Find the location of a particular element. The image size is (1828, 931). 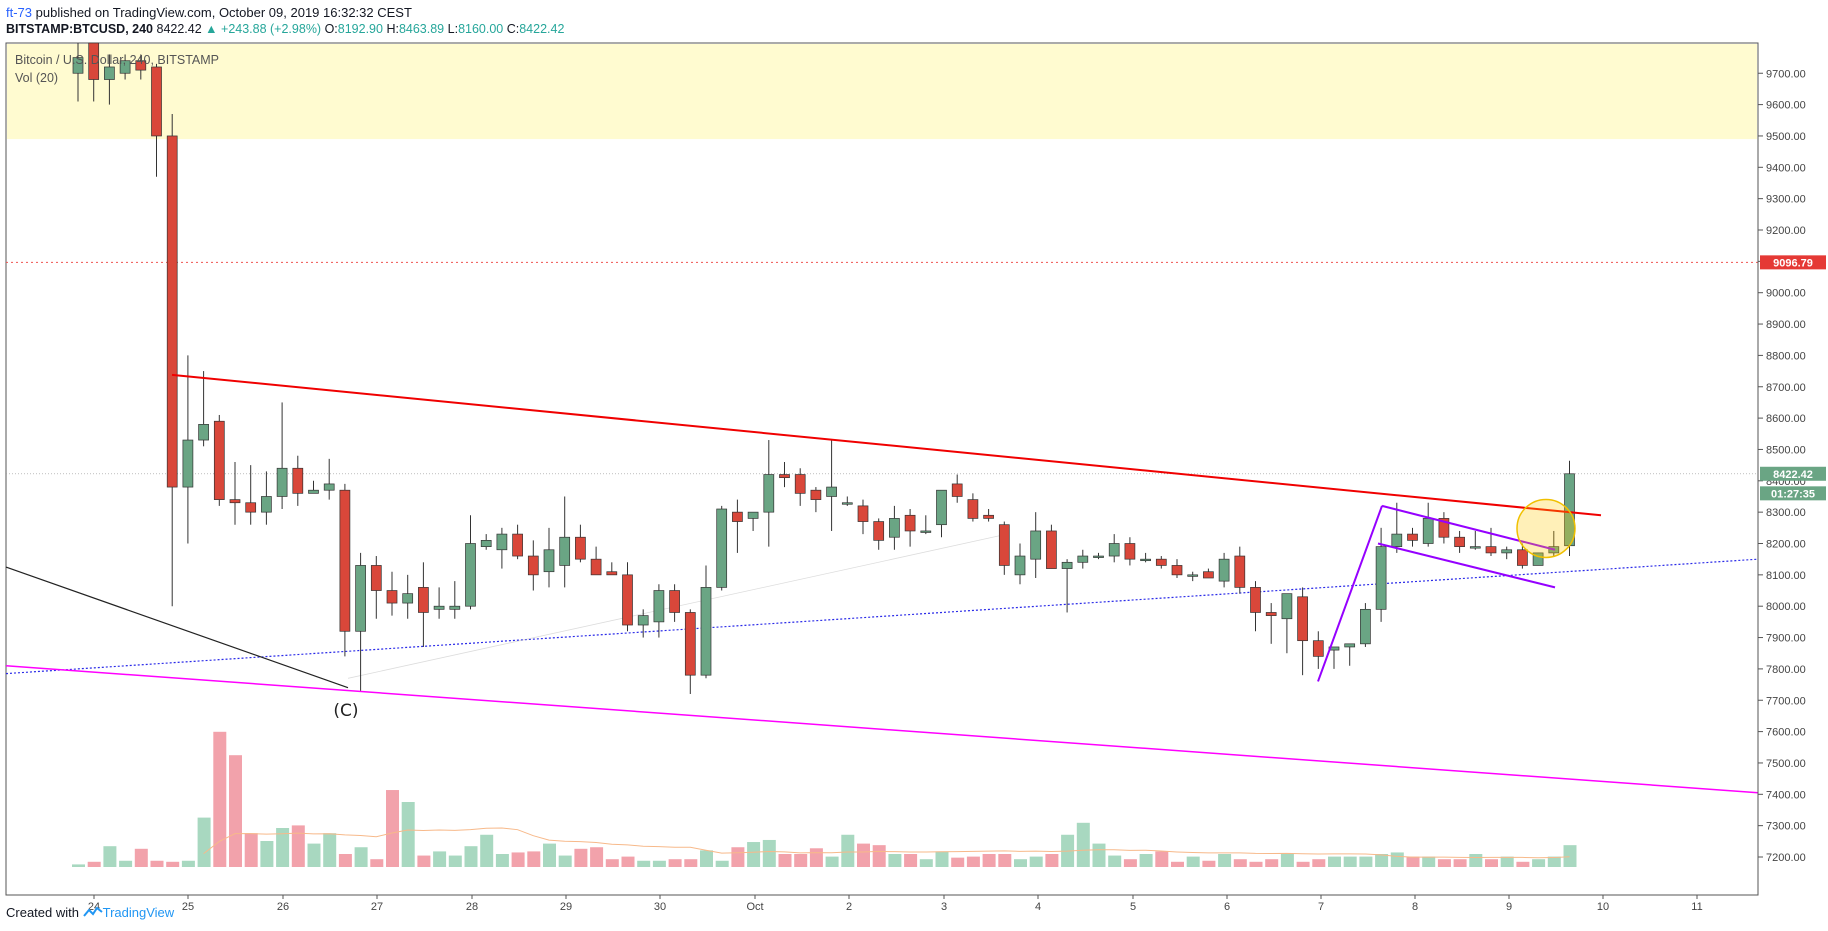

y-tick-label: 7900.00 is located at coordinates (1786, 639).